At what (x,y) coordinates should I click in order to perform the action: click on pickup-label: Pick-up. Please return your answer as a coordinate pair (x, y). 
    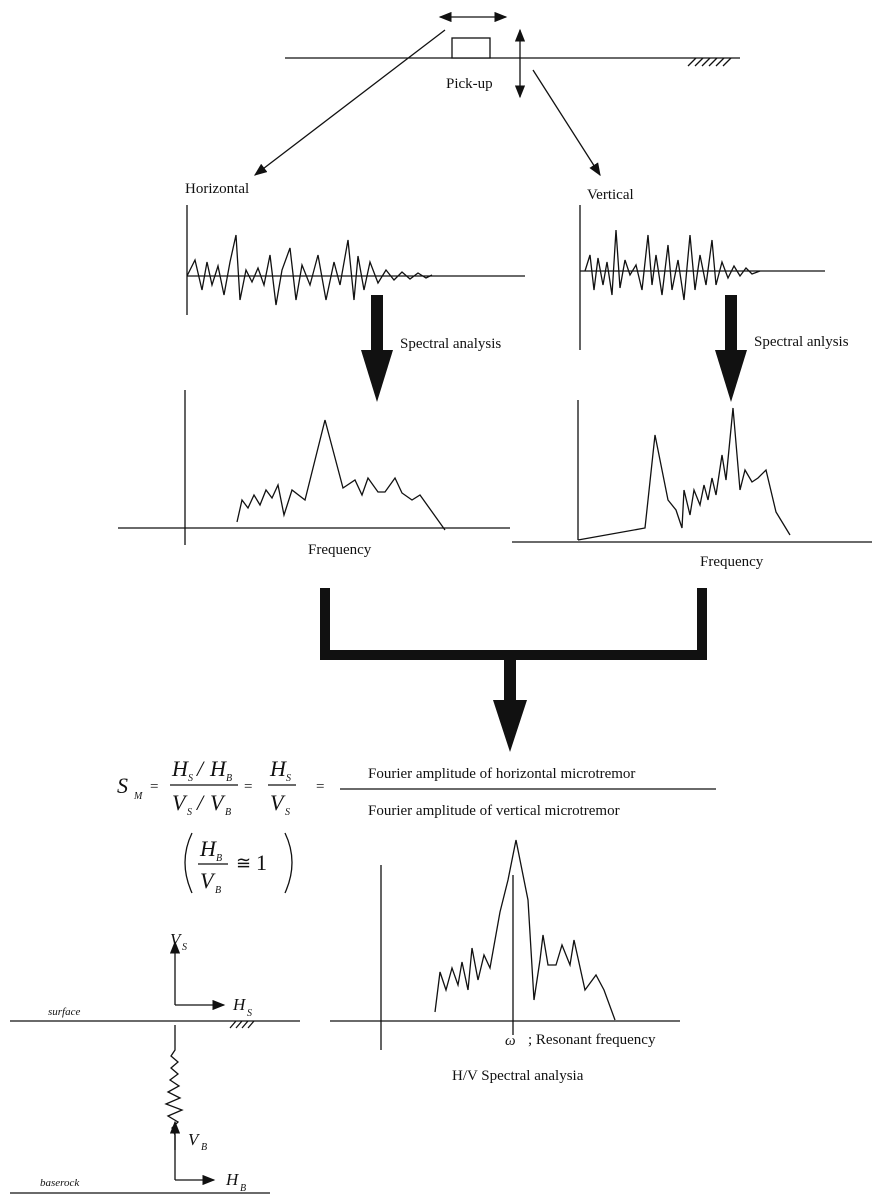
    Looking at the image, I should click on (469, 84).